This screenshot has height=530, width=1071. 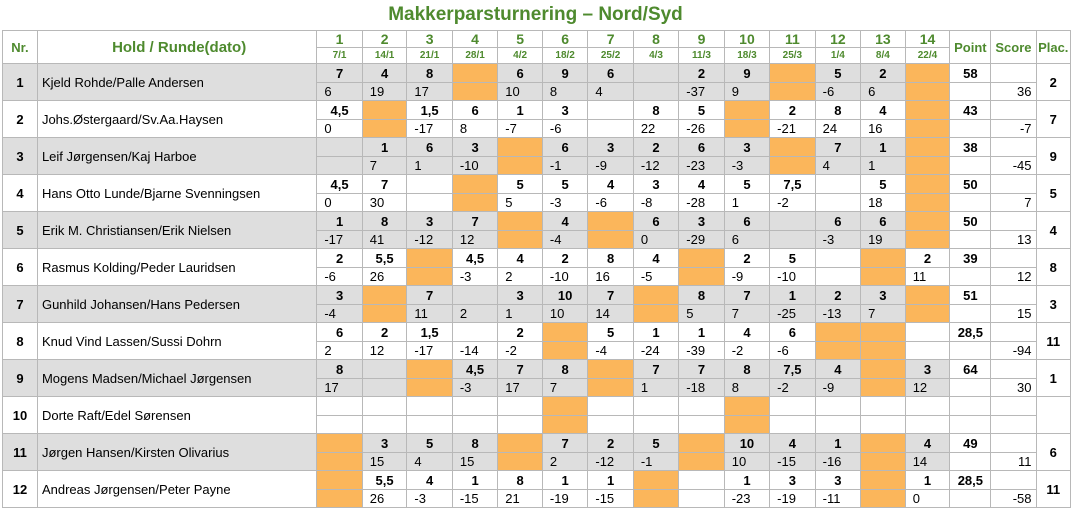 What do you see at coordinates (747, 91) in the screenshot?
I see `round-score: 9` at bounding box center [747, 91].